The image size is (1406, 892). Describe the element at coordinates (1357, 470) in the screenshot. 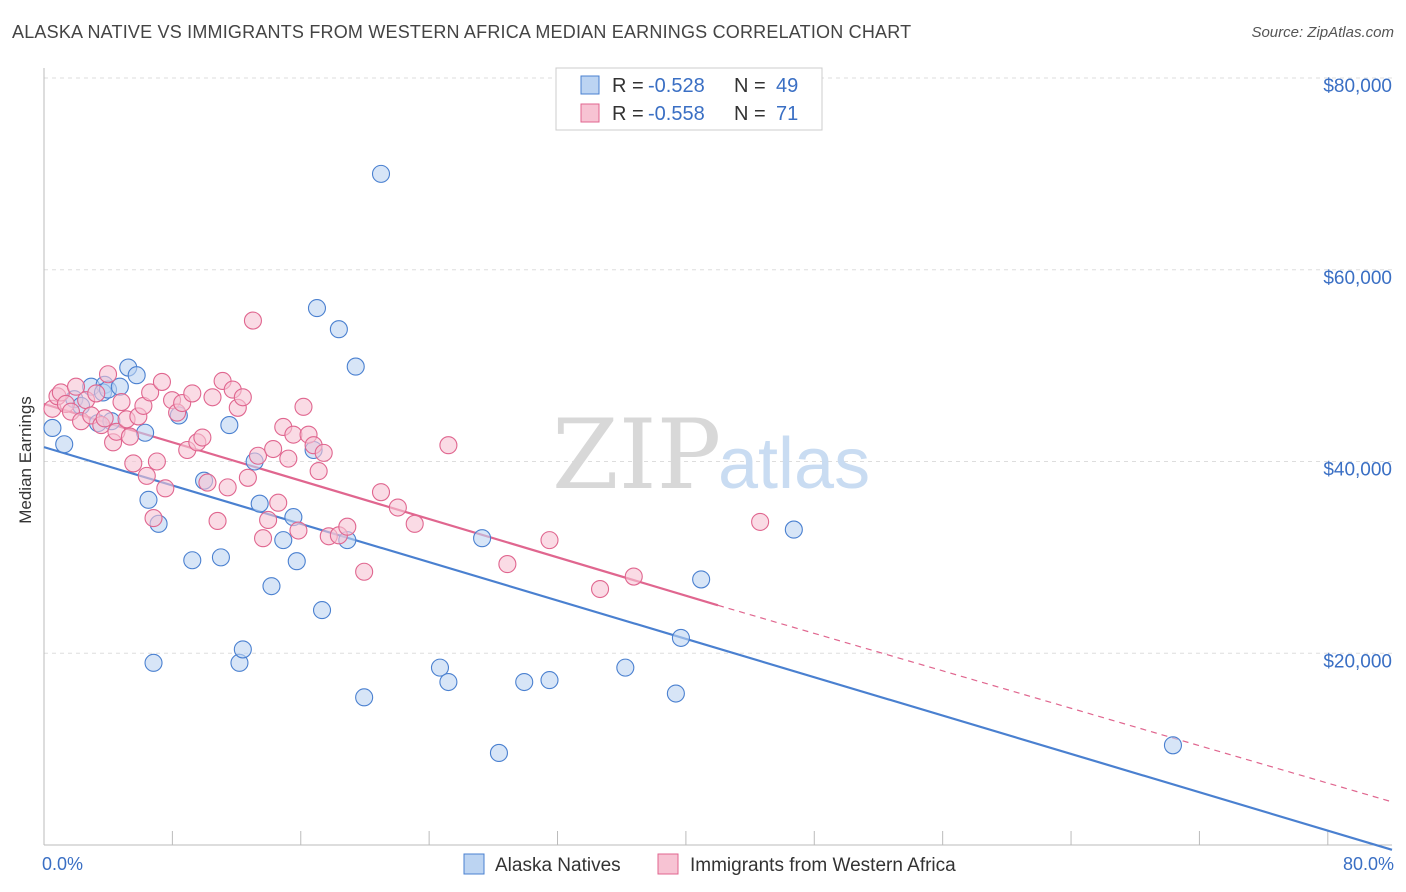

I see `y-tick-label: $40,000` at that location.